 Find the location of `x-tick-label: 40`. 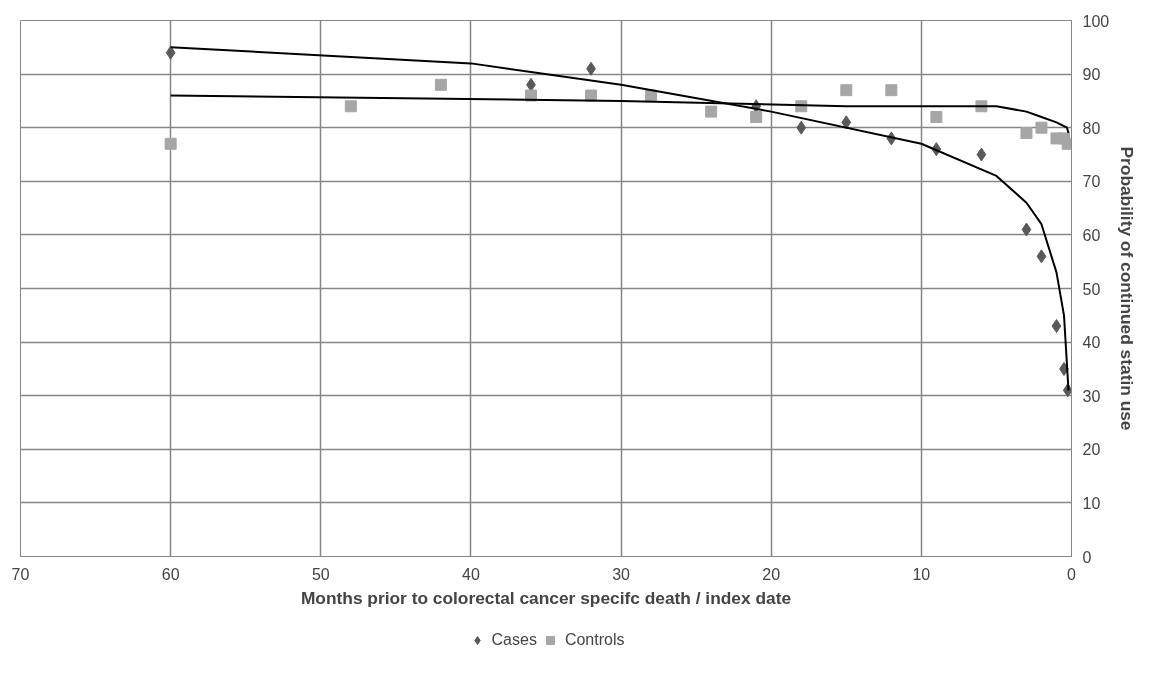

x-tick-label: 40 is located at coordinates (471, 574).